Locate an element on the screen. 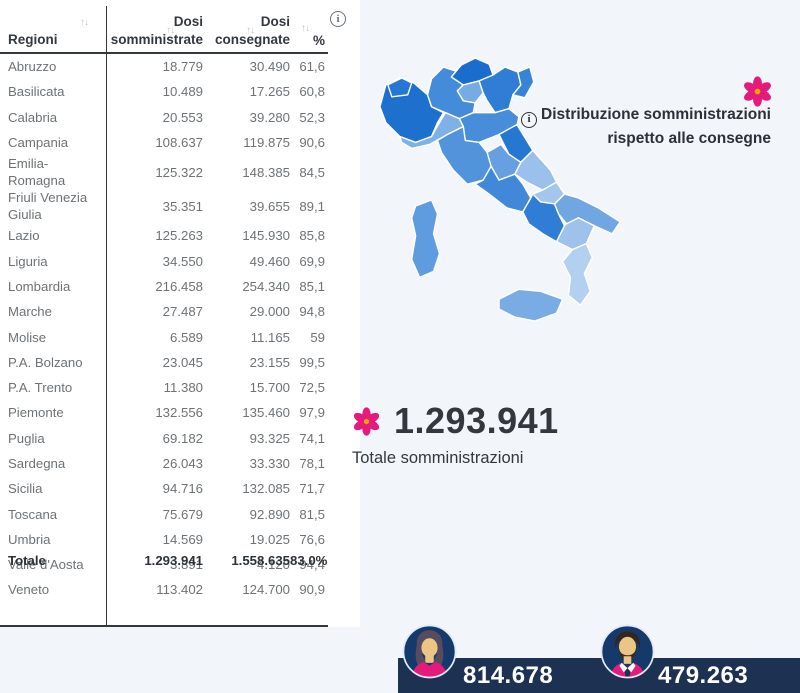 Image resolution: width=800 pixels, height=693 pixels. table-row: Calabria 20.553 39.280 52,3 is located at coordinates (164, 117).